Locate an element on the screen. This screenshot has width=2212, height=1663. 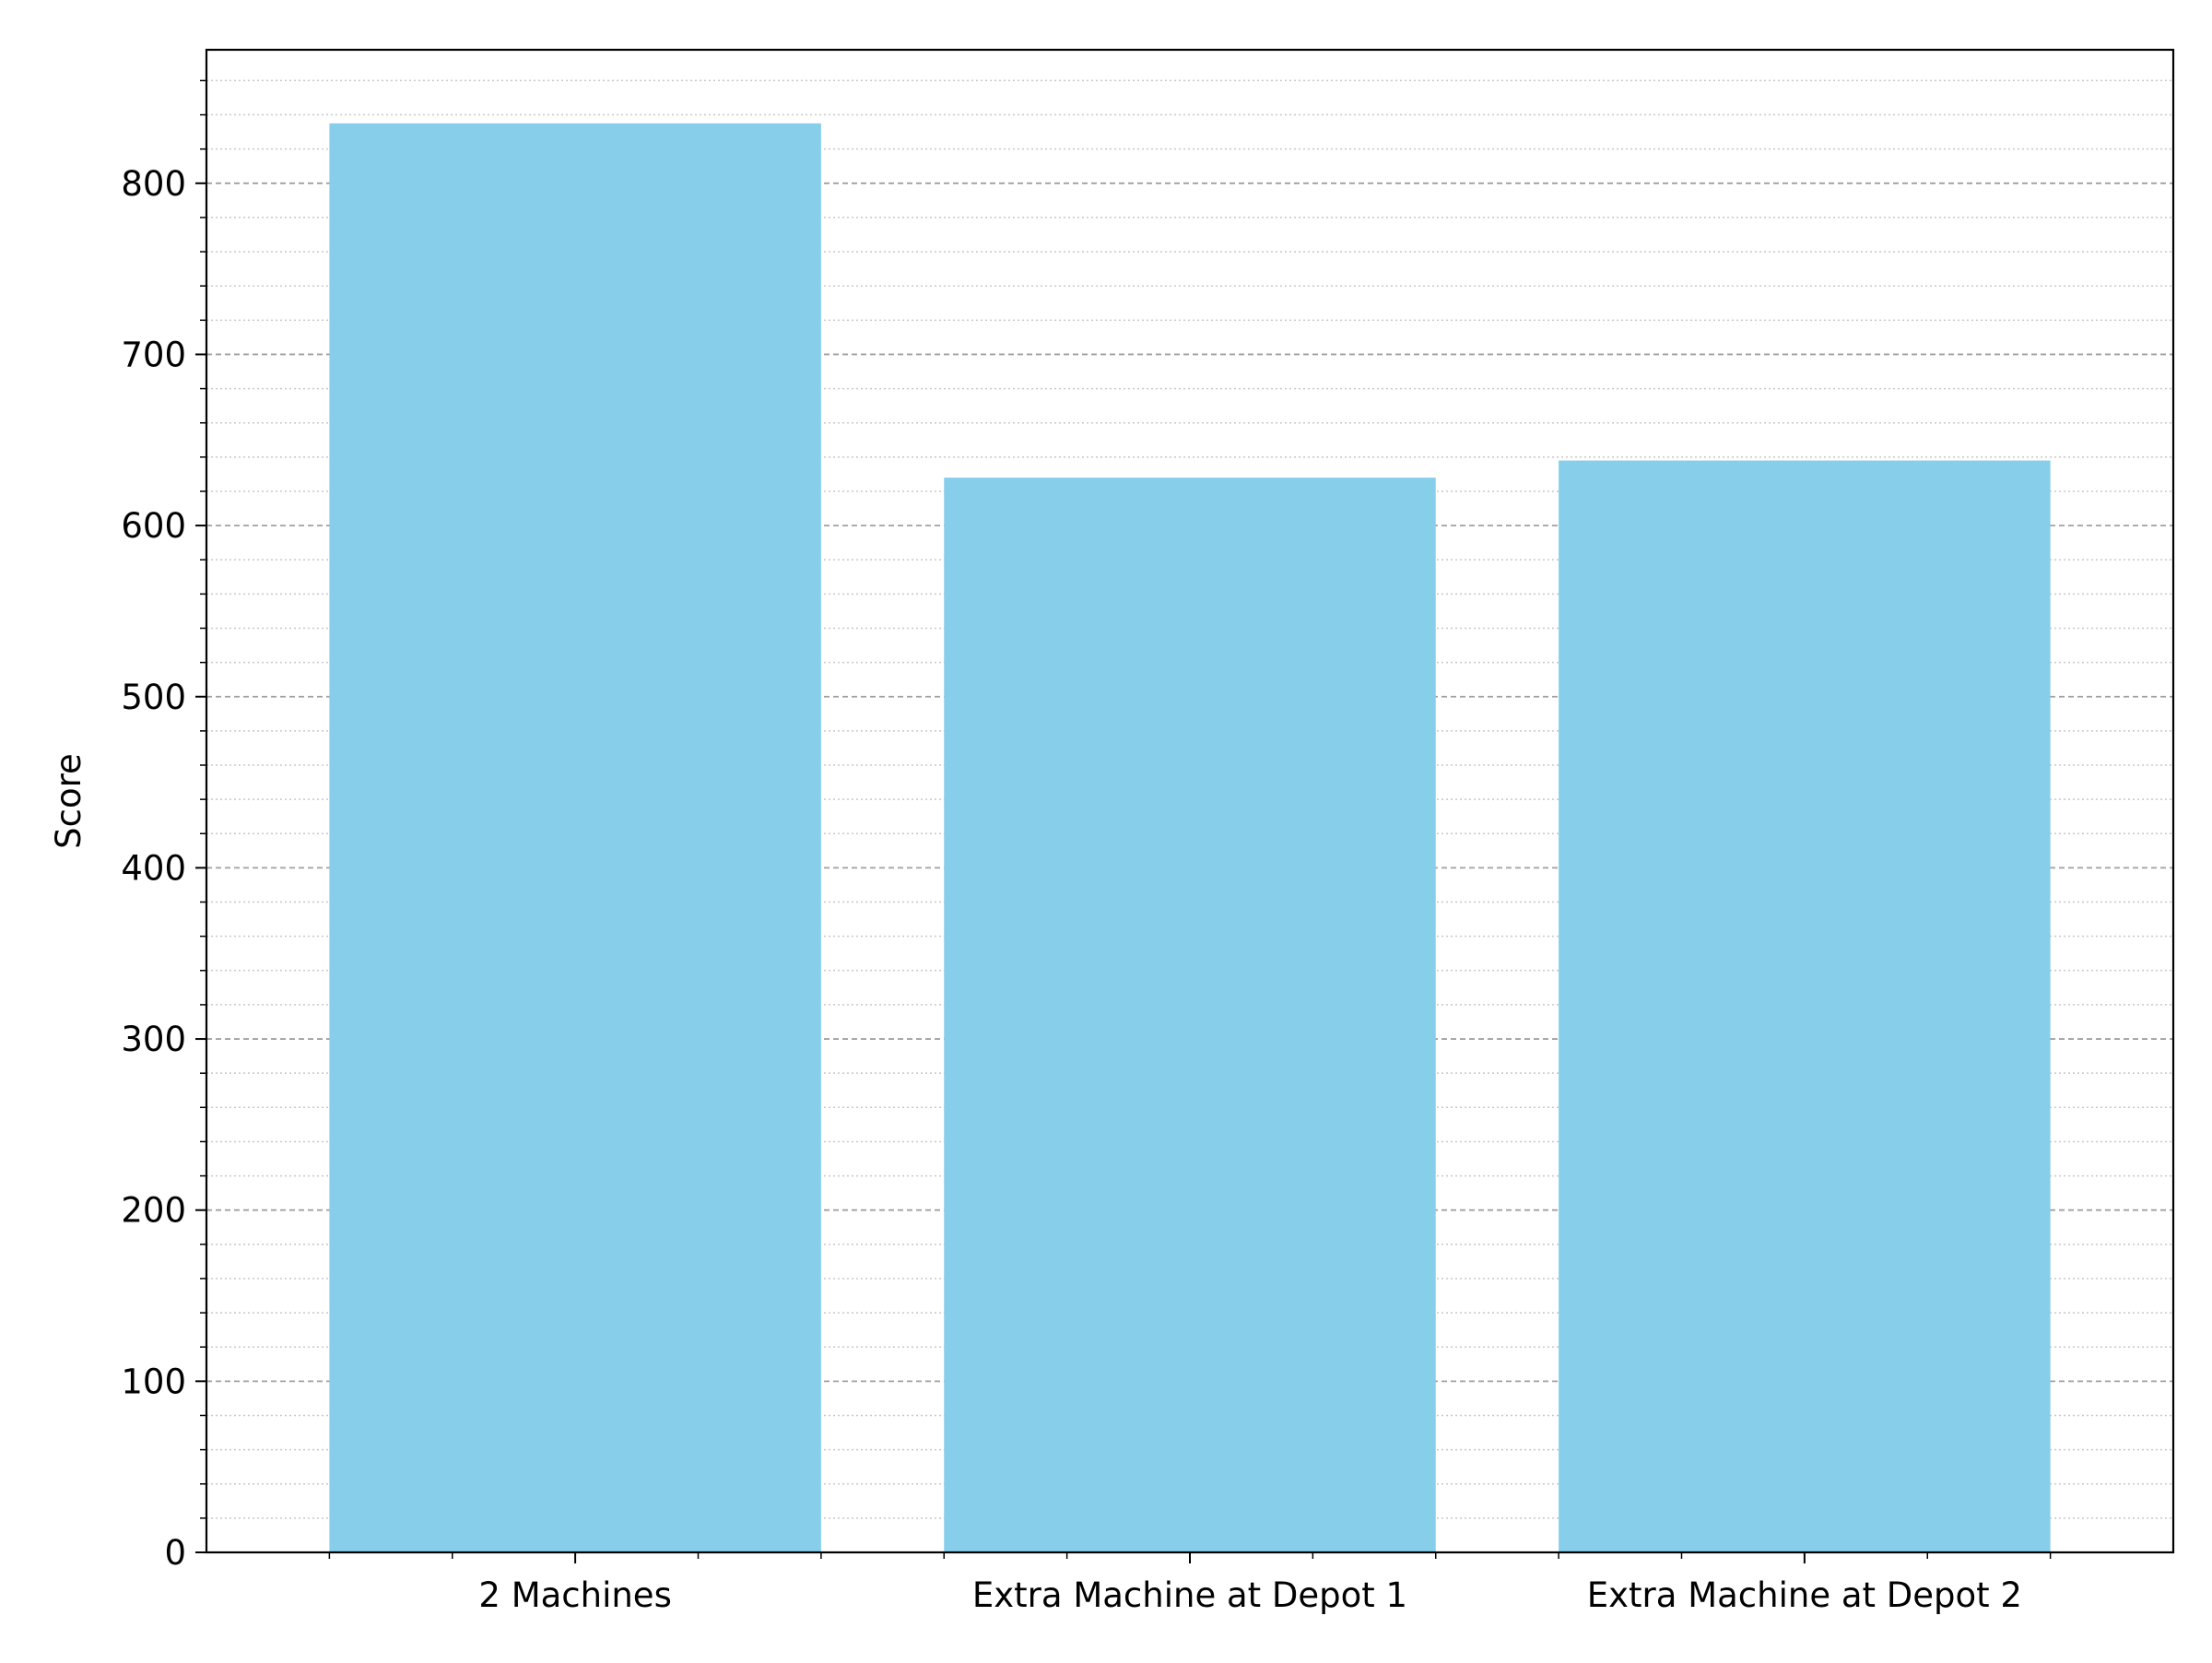
y-tick-label: 800 is located at coordinates (153, 184).